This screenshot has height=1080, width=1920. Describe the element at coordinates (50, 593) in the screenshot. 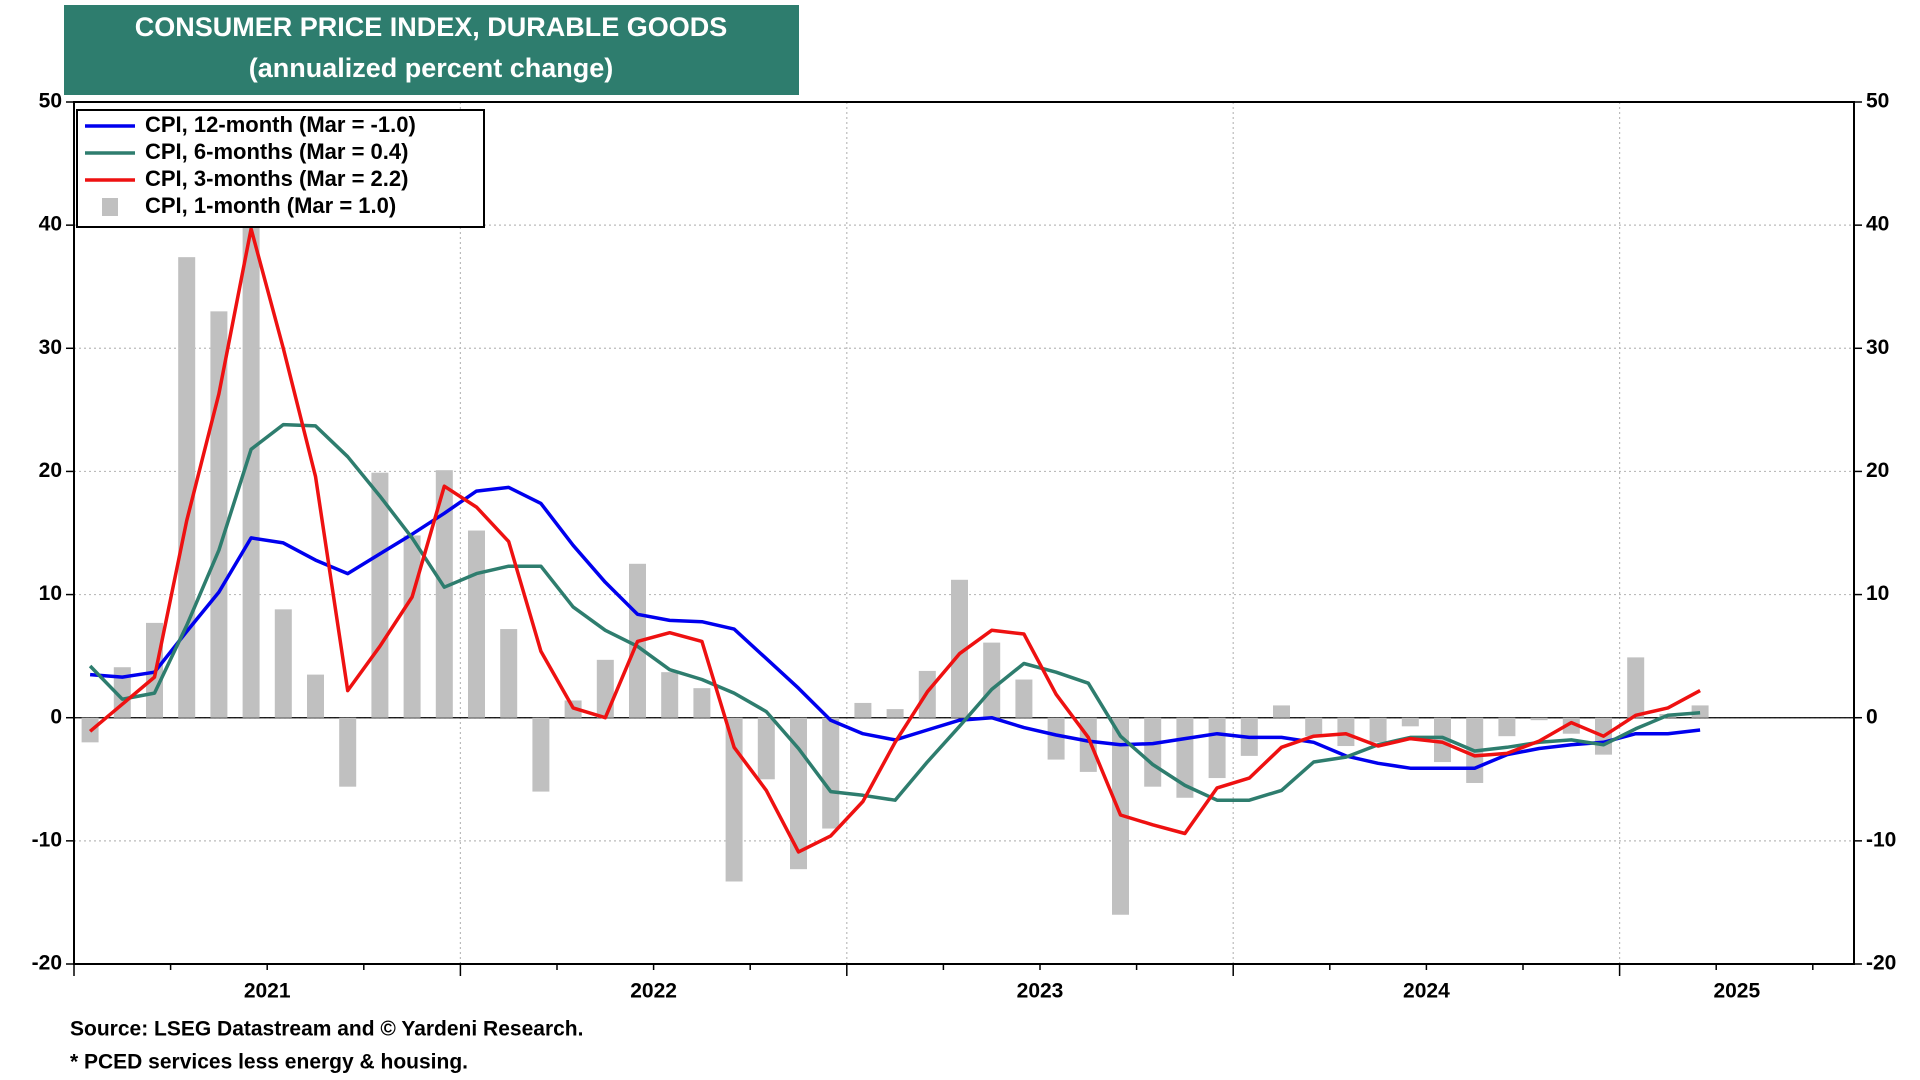

I see `y-tick-label: 10` at that location.